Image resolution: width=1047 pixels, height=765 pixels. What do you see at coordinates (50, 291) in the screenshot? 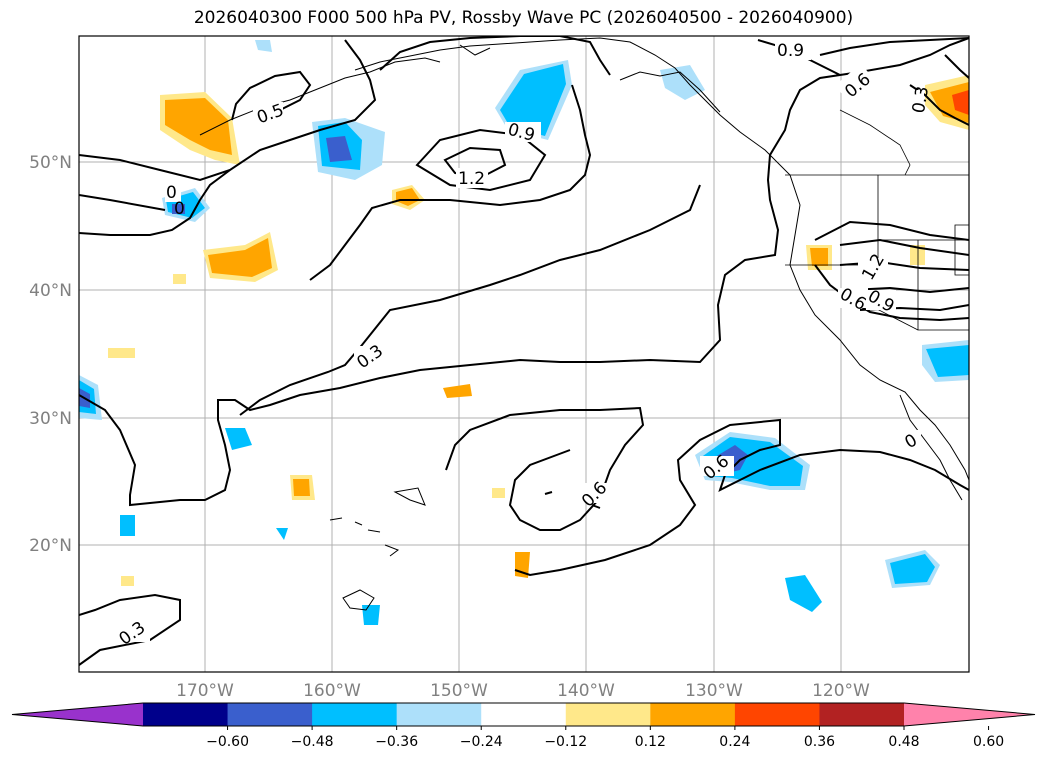
I see `lat-label-40n: 40°N` at bounding box center [50, 291].